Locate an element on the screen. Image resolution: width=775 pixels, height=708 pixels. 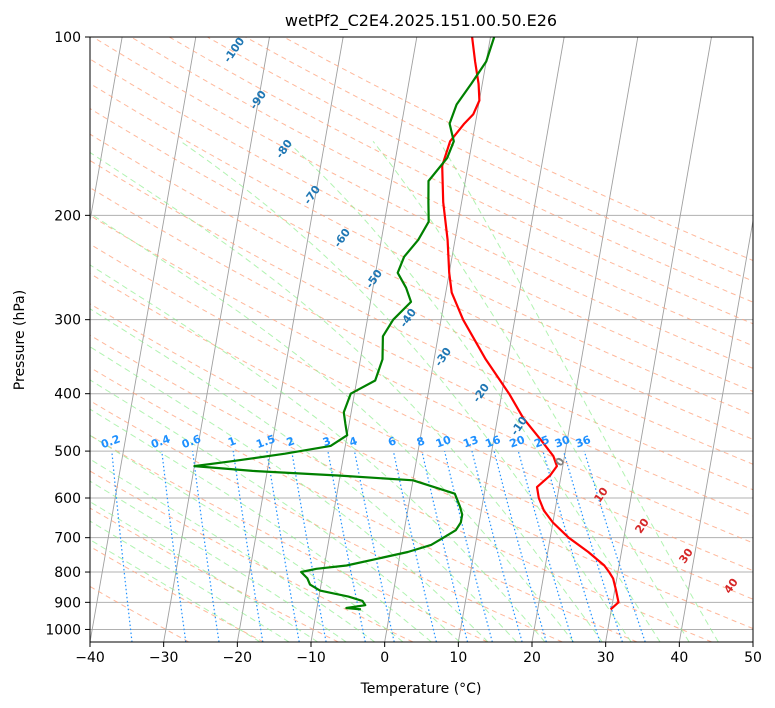
mixing-ratio-label: 3 is located at coordinates (327, 441).